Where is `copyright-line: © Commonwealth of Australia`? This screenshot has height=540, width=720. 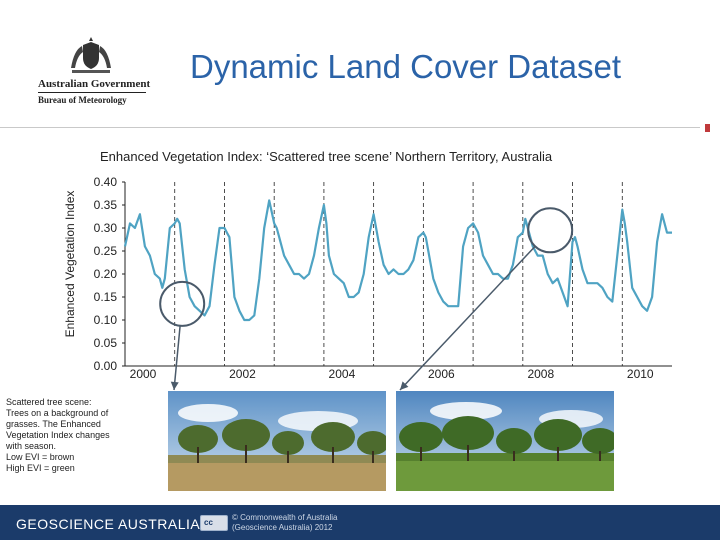
copyright-line: © Commonwealth of Australia is located at coordinates (285, 517).